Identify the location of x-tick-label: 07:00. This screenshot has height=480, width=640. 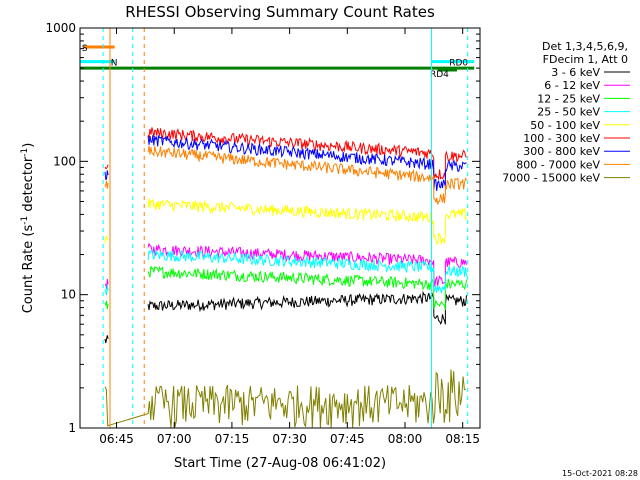
(174, 439).